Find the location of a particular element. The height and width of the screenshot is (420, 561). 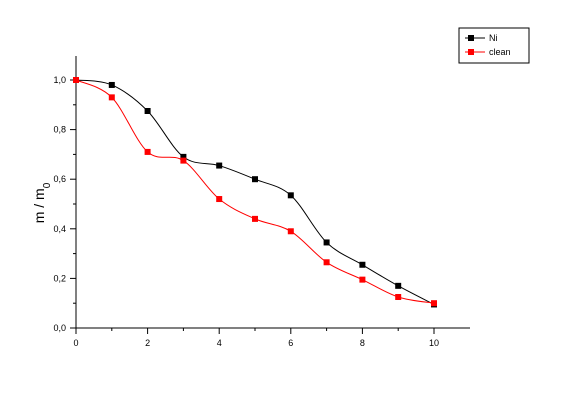

legend-label-ni: Ni is located at coordinates (493, 38).